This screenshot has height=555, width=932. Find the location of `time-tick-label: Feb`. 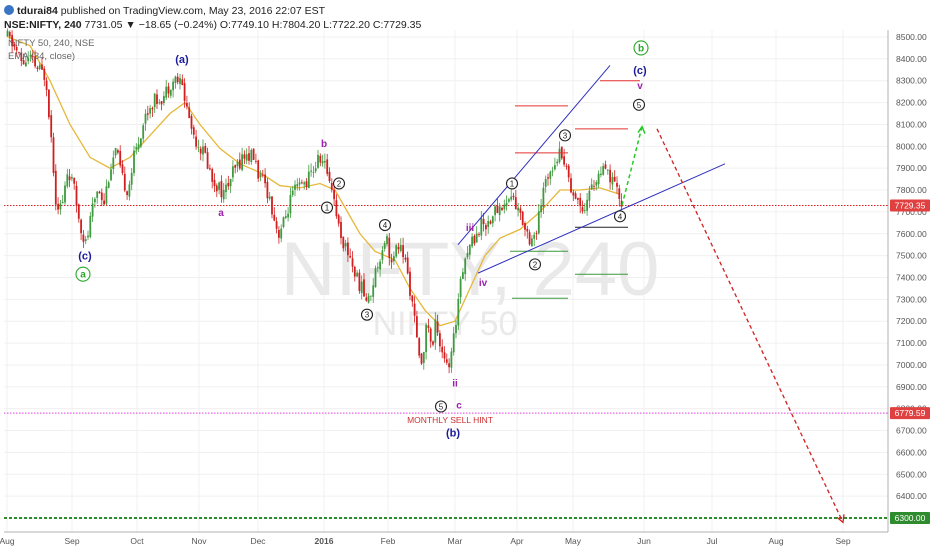

time-tick-label: Feb is located at coordinates (388, 541).